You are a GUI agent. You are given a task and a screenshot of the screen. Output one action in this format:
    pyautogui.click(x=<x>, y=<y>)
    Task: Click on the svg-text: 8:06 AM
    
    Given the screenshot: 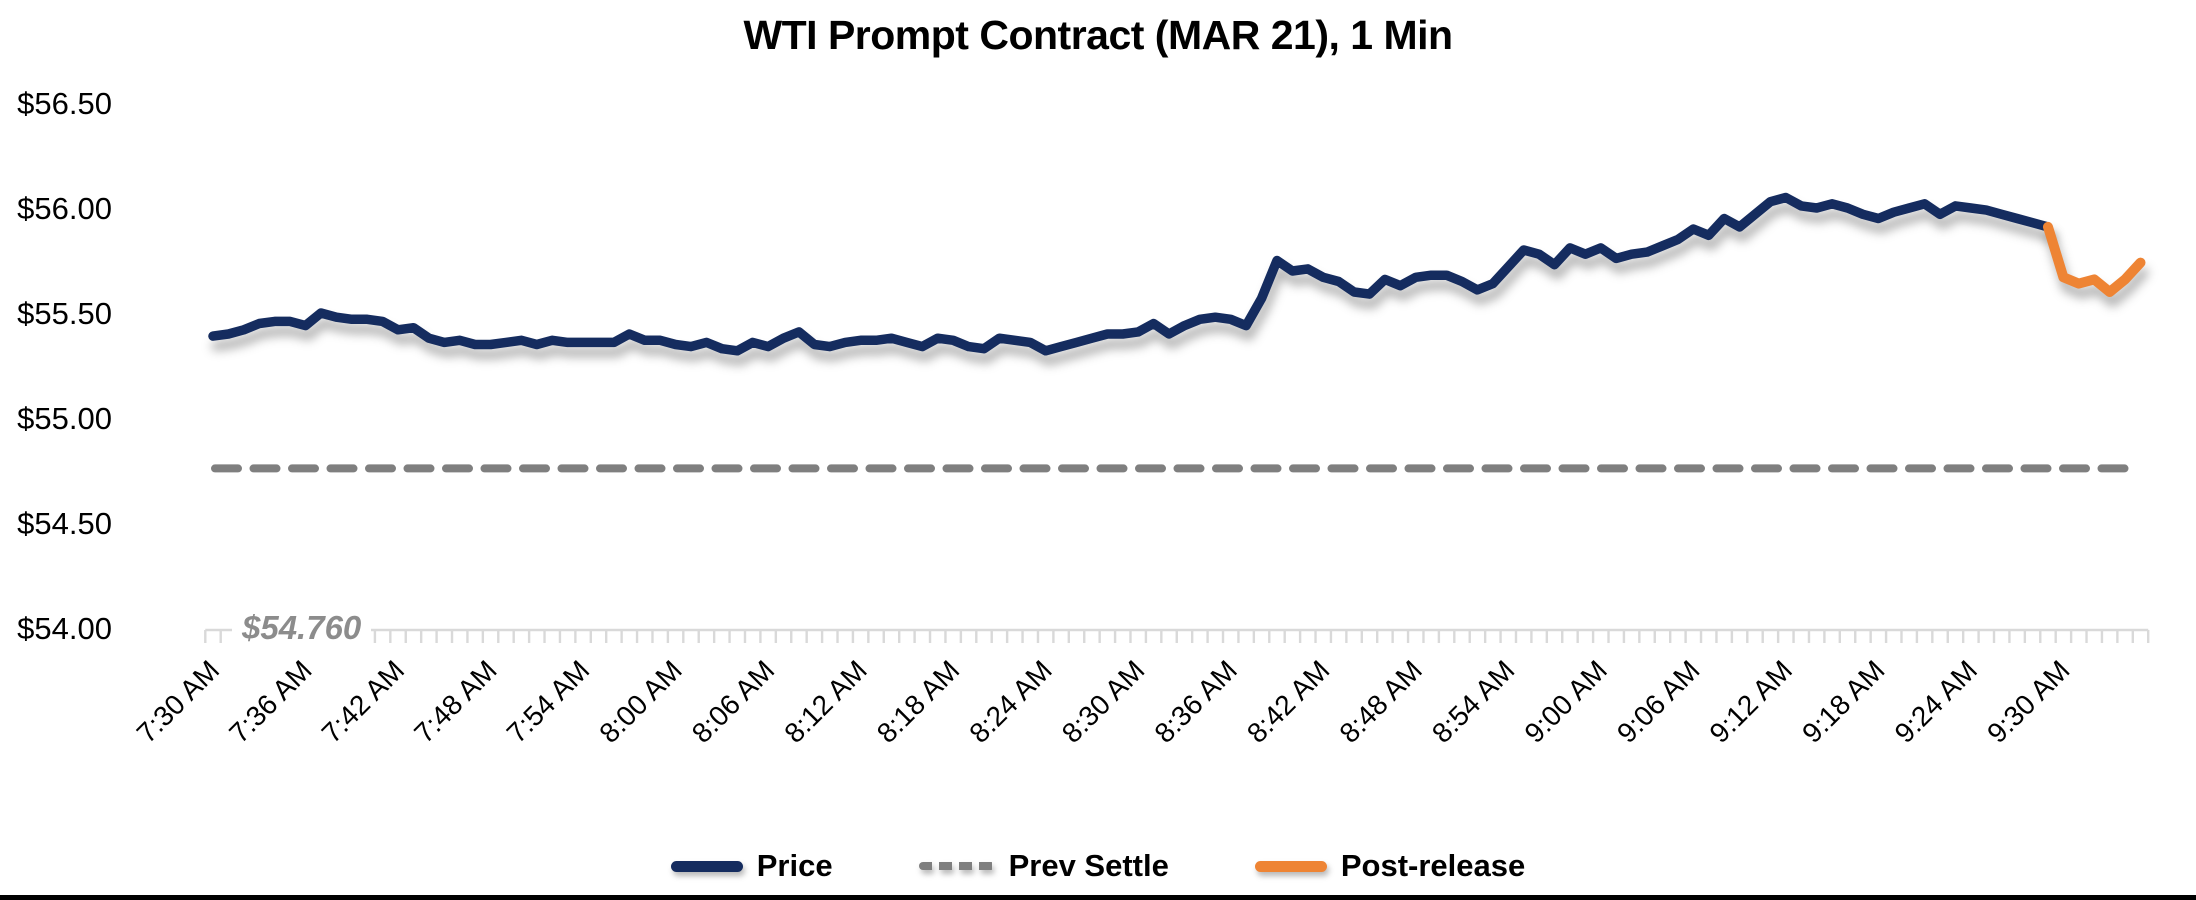 What is the action you would take?
    pyautogui.click(x=733, y=701)
    